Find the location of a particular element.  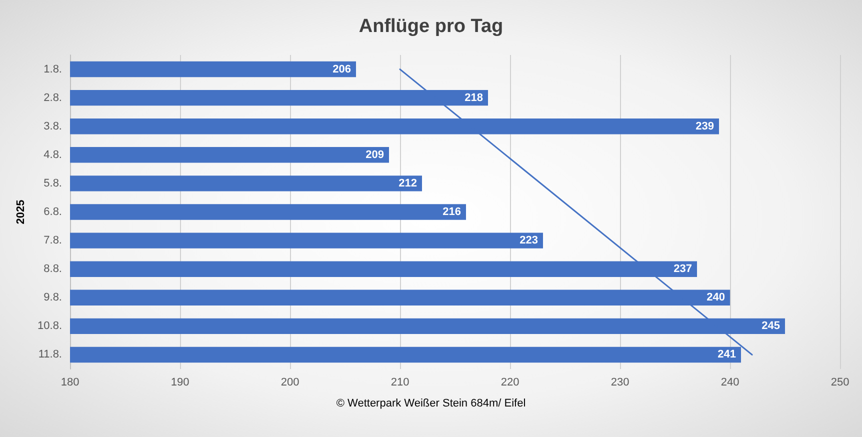

data-label: 212 is located at coordinates (407, 183).